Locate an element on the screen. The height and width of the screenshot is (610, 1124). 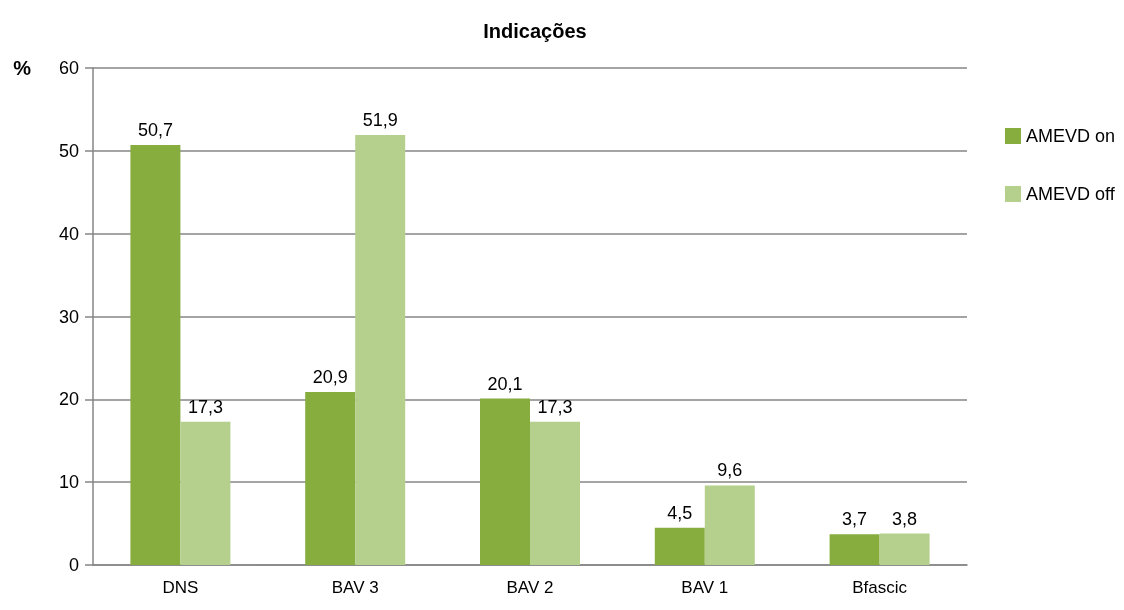
chart-title: Indicações is located at coordinates (535, 31).